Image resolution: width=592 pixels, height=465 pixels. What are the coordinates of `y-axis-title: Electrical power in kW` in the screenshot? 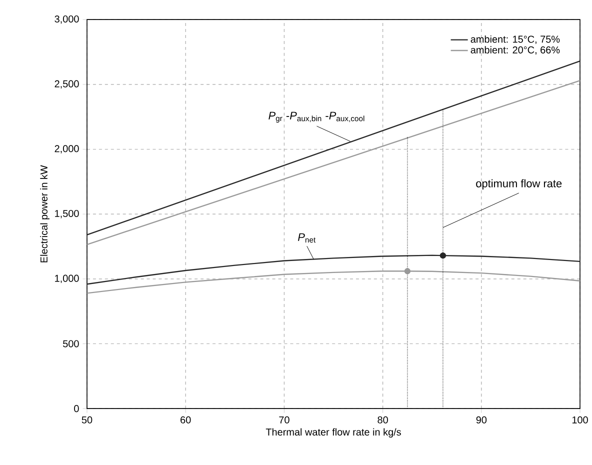 It's located at (45, 213).